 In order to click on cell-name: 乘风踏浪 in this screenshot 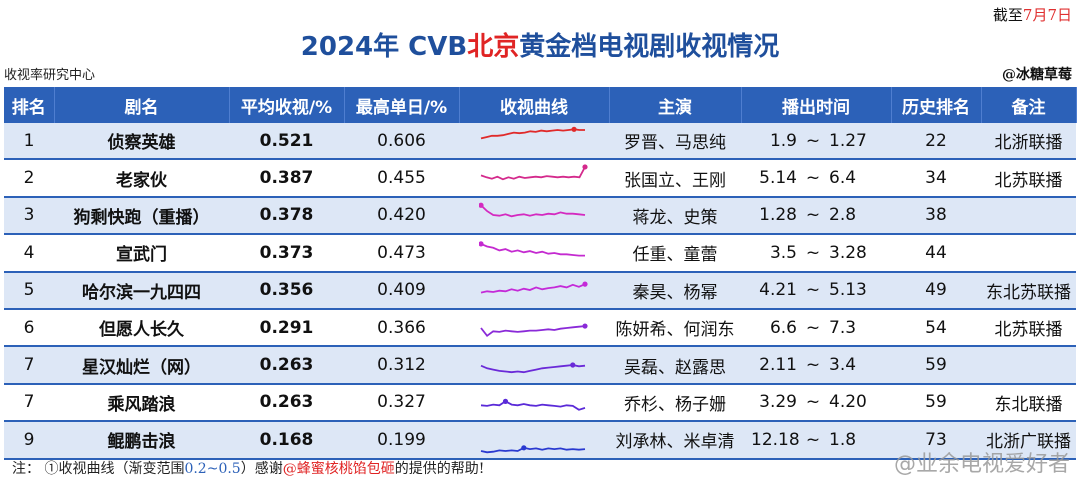, I will do `click(141, 403)`.